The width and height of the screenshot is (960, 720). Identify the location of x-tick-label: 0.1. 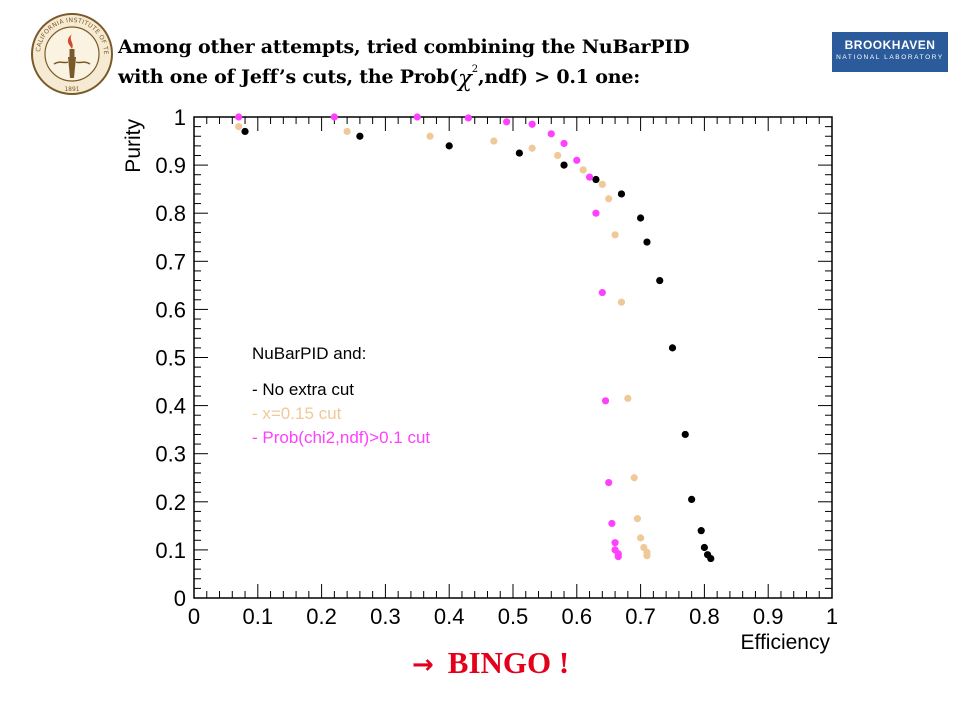
(258, 616).